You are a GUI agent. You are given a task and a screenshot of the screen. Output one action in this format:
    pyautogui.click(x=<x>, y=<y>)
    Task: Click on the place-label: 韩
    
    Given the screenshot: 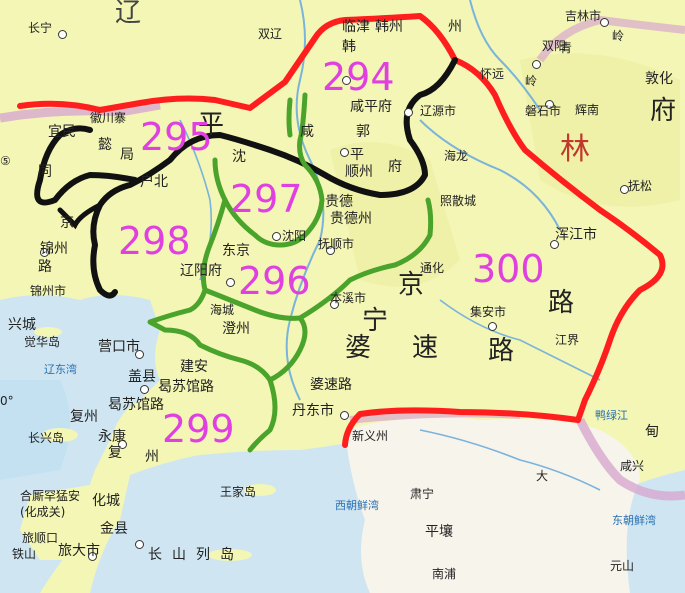 What is the action you would take?
    pyautogui.click(x=349, y=47)
    